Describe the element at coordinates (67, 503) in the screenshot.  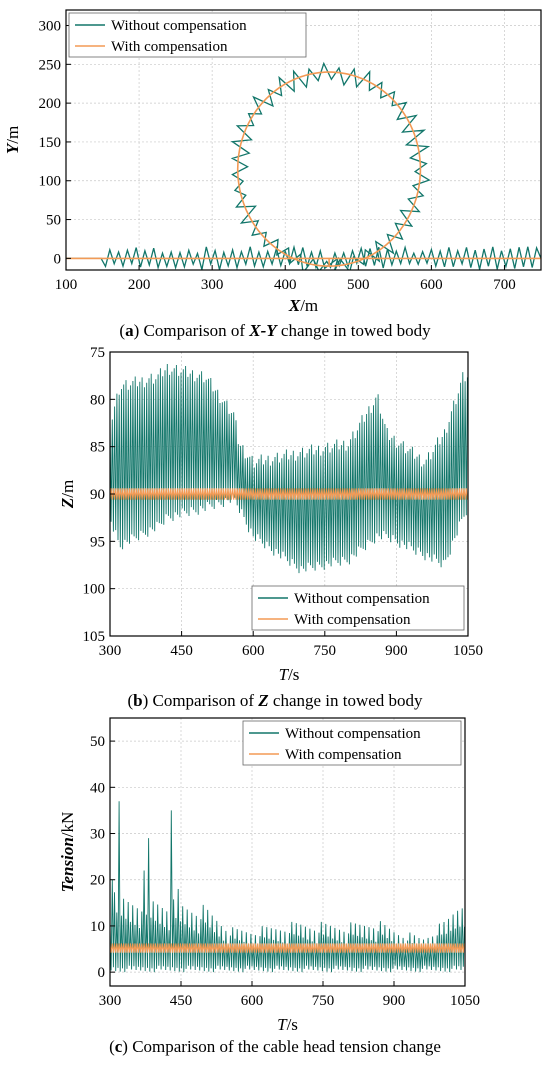
I see `y-axis-label-var: Z` at that location.